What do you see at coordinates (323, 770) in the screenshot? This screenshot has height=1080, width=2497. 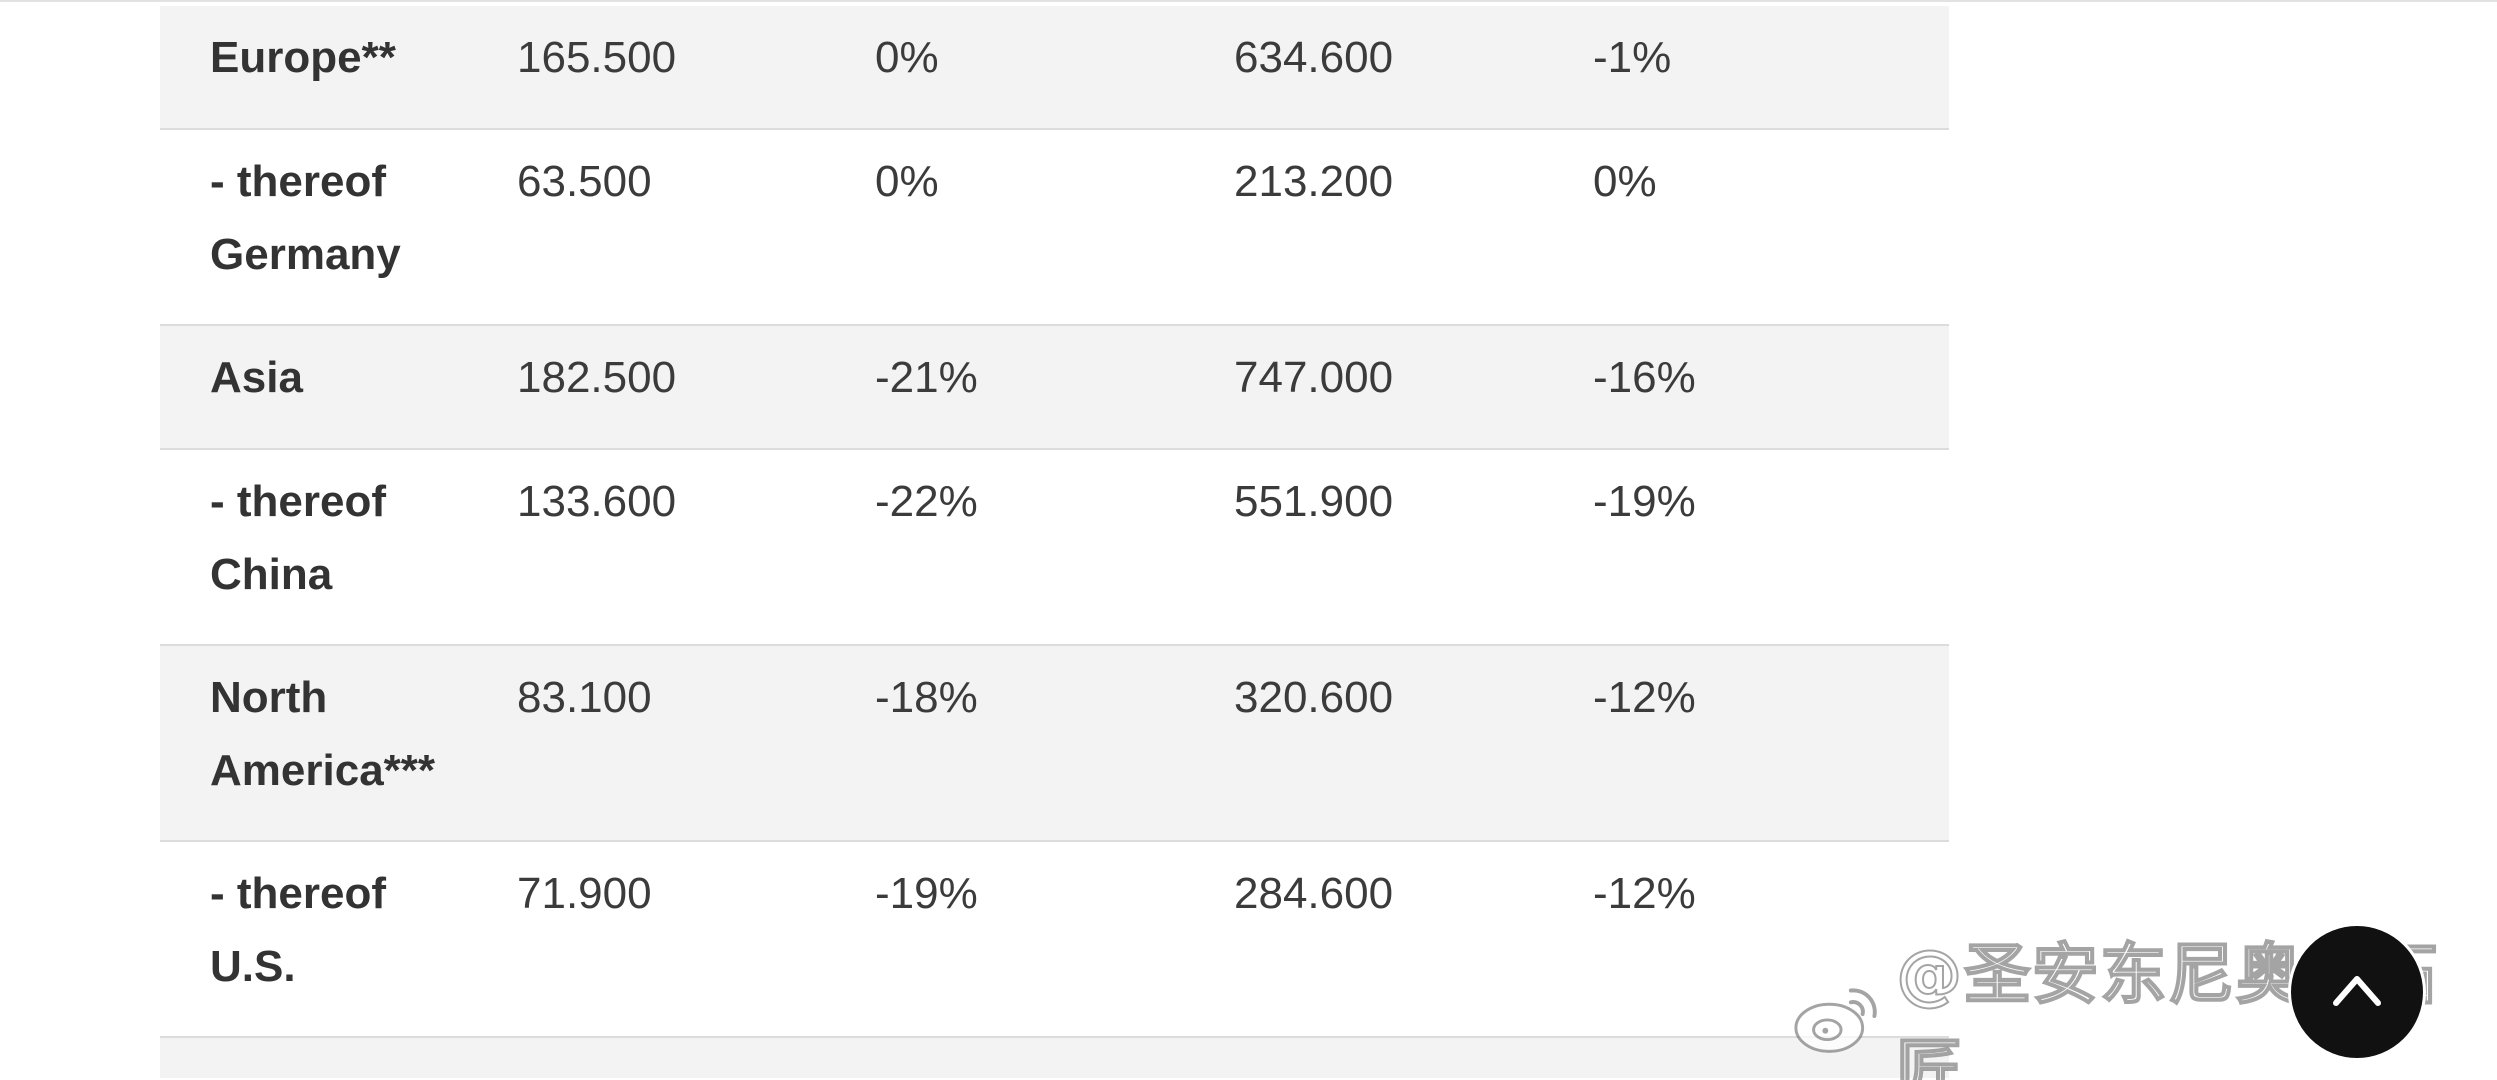 I see `region-label-line2: America***` at bounding box center [323, 770].